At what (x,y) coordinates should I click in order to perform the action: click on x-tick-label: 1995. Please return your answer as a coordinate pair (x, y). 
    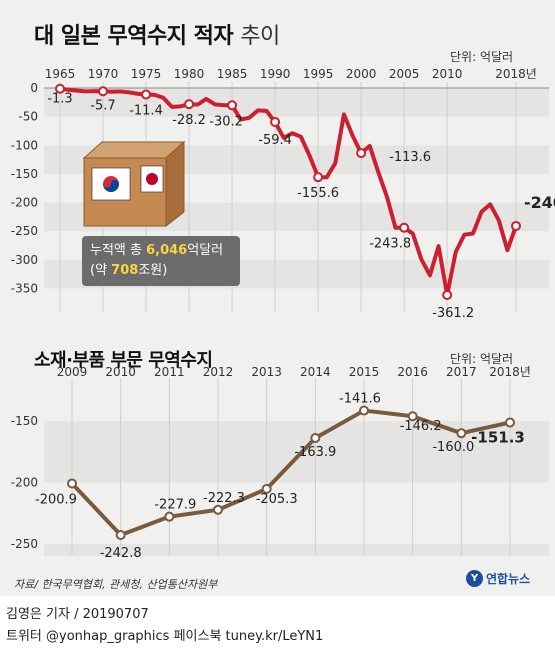
    Looking at the image, I should click on (318, 74).